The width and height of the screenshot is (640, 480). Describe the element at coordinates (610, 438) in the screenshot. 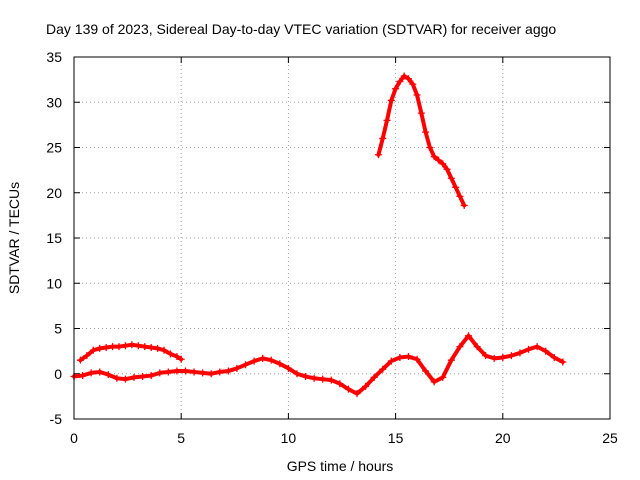

I see `x-tick-label: 25` at that location.